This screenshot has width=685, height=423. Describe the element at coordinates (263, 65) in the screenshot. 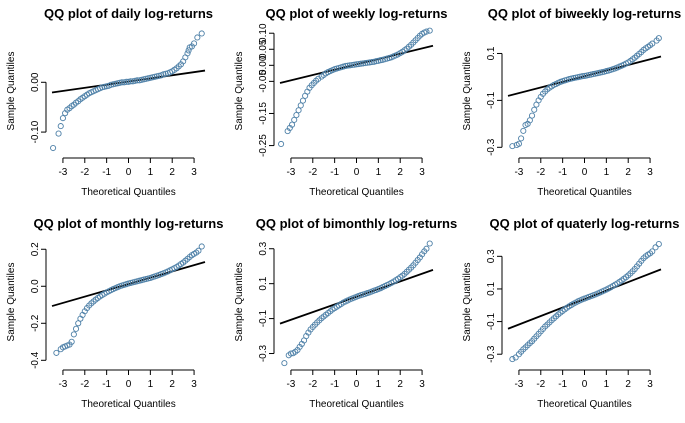

I see `y-tick-label: 0.00` at that location.